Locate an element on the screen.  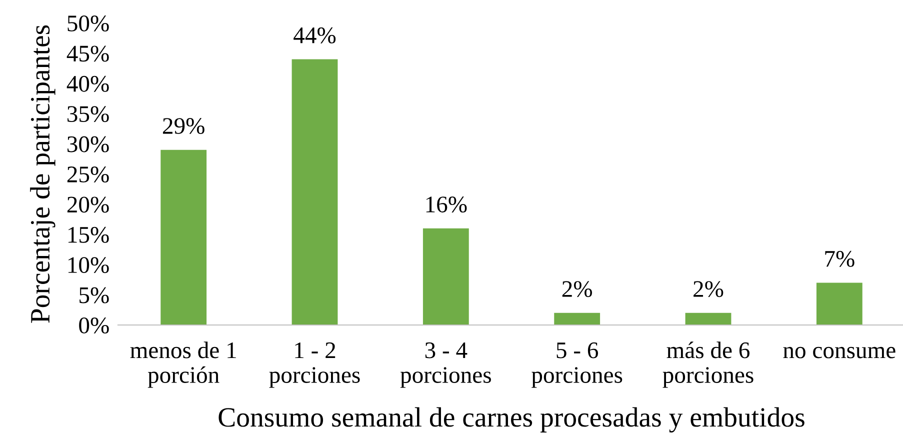
x-tick-label: 5 - 6 porciones is located at coordinates (577, 365).